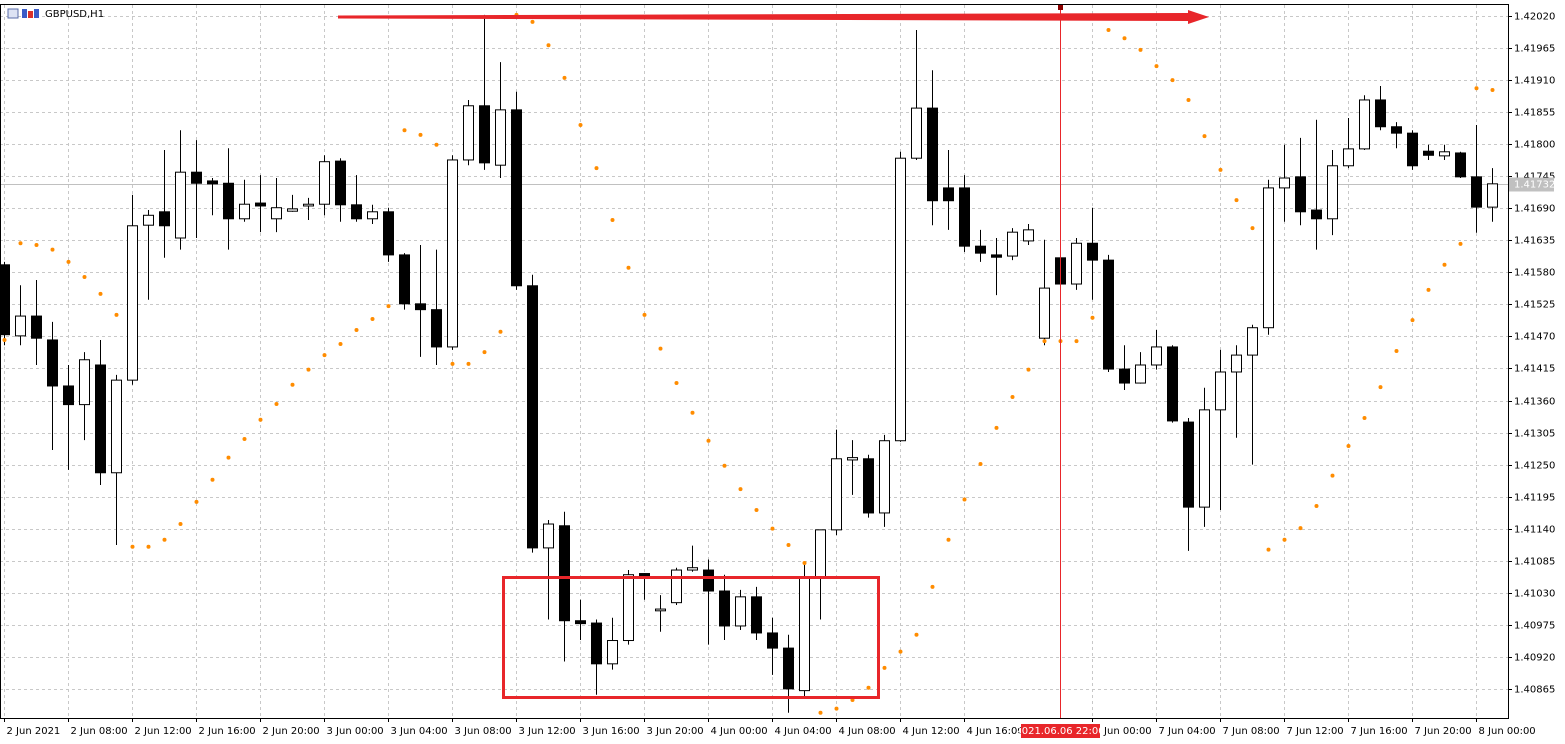  I want to click on last-price-box, so click(1531, 184).